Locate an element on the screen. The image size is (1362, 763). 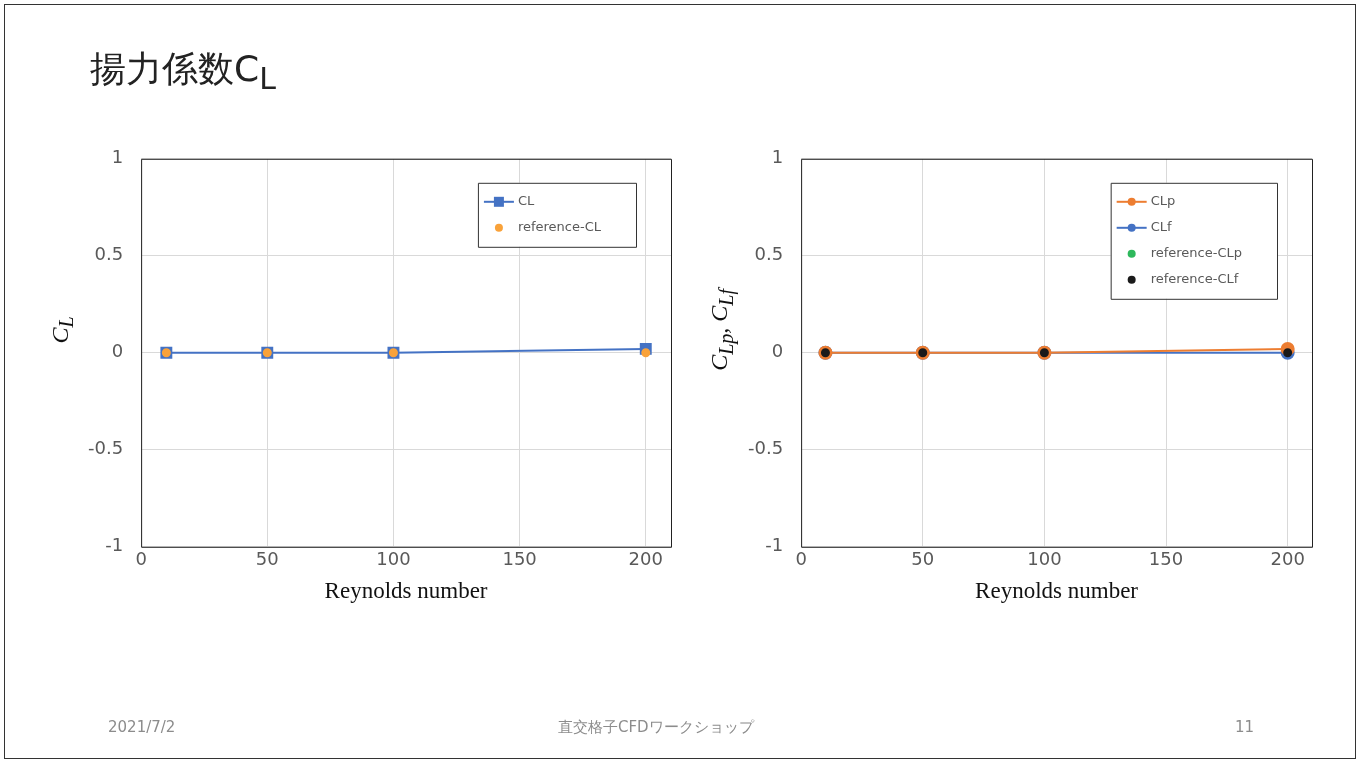
text: 2021/7/2 is located at coordinates (142, 727).